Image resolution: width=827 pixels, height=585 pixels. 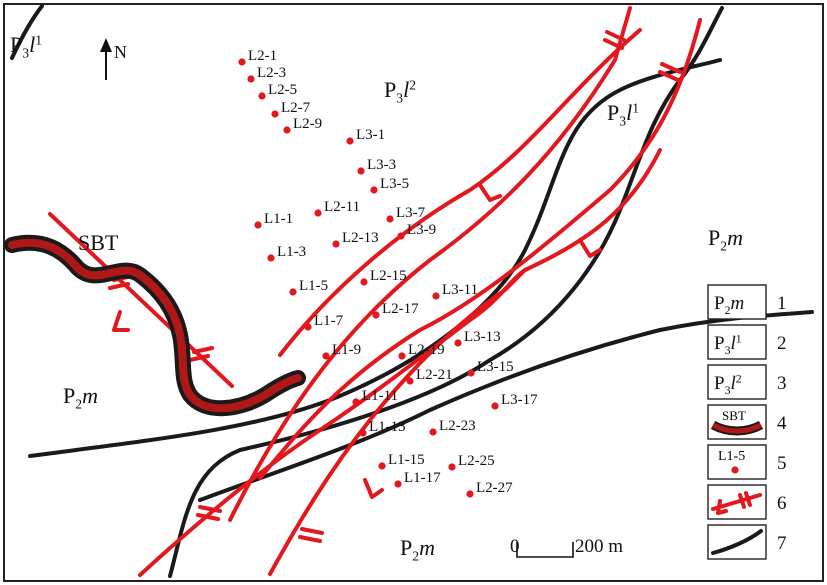 I want to click on legend: P2m 1 P3l1 2 P3l2 3 SBT 4 L1-5 5 6 7, so click(x=747, y=422).